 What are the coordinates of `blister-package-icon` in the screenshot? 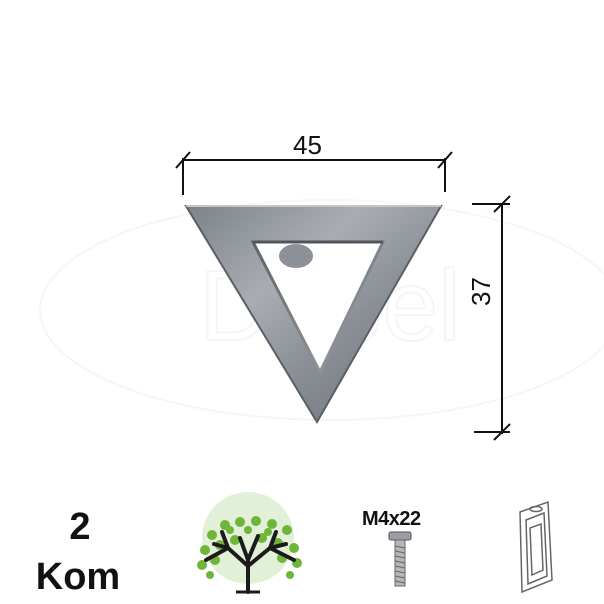 It's located at (536, 547).